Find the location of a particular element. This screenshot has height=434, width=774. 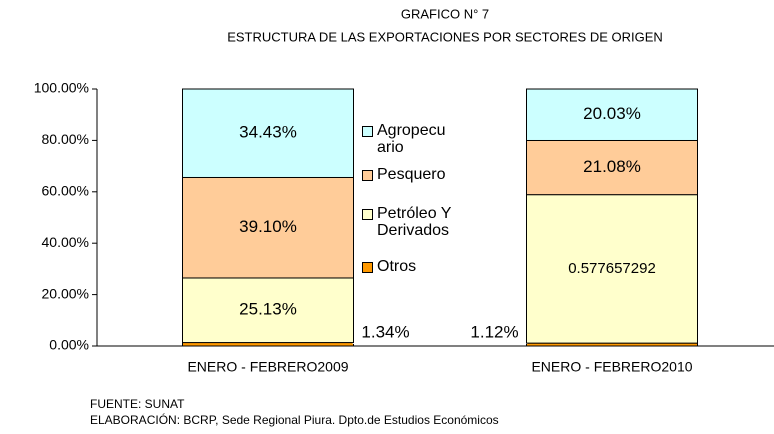

x-tick-label: ENERO - FEBRERO2009 is located at coordinates (267, 367).